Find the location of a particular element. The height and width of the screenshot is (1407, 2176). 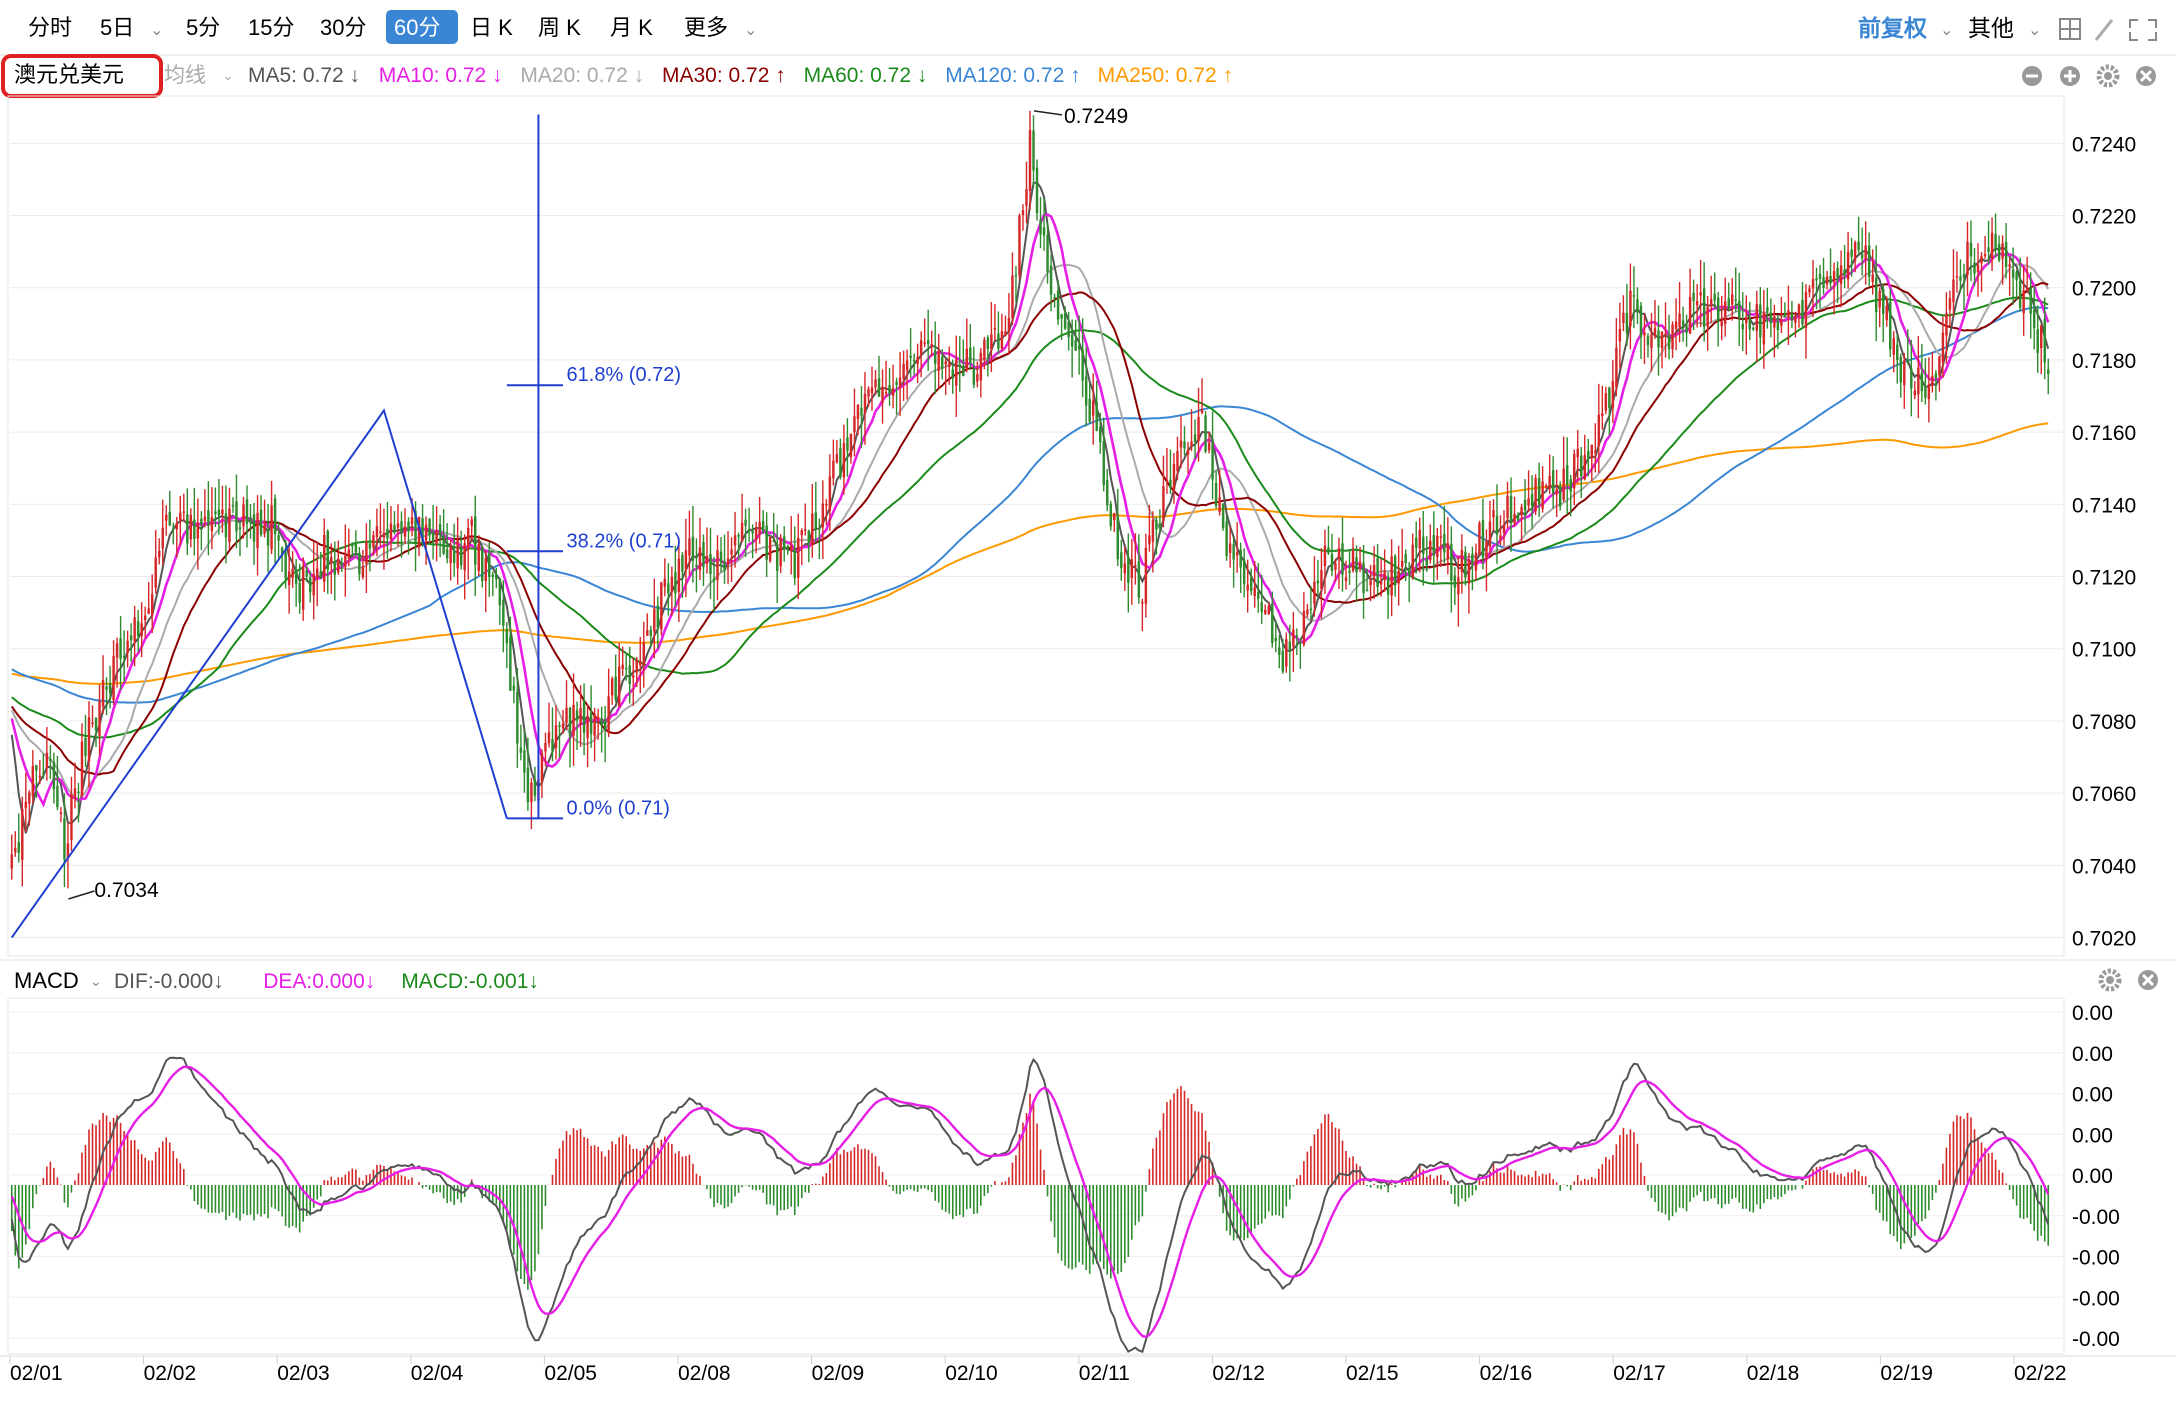

ma-settings-label: 均线 is located at coordinates (185, 75).